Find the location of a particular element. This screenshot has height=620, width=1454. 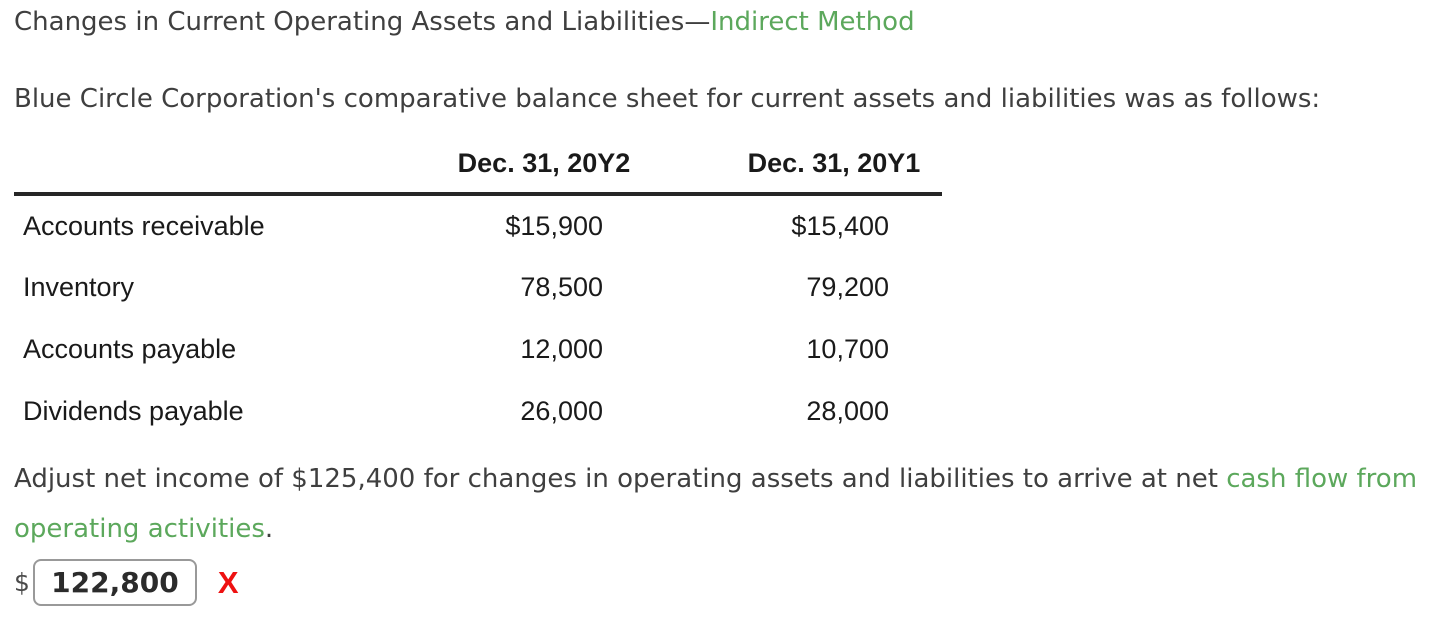

instruction-after: . is located at coordinates (269, 529).